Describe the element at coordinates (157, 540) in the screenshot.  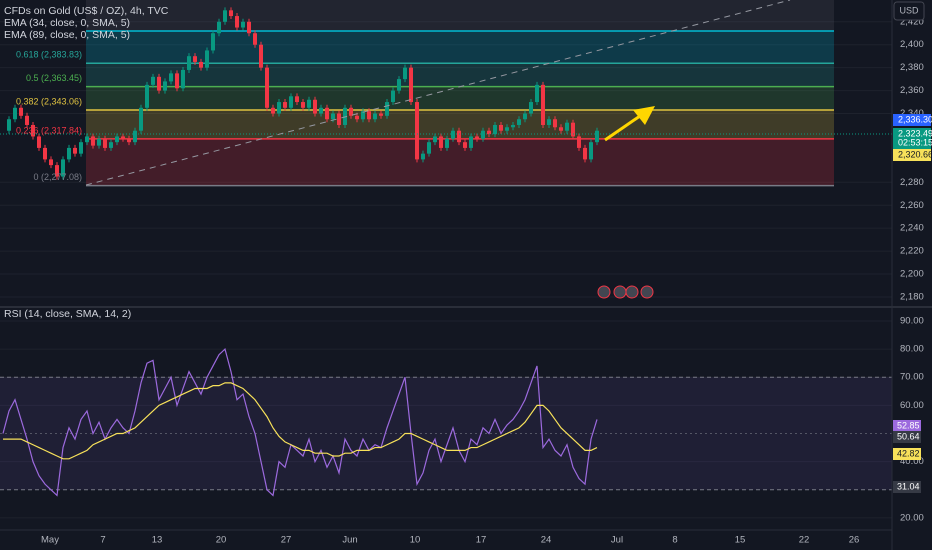
I see `x-tick-label: 13` at that location.